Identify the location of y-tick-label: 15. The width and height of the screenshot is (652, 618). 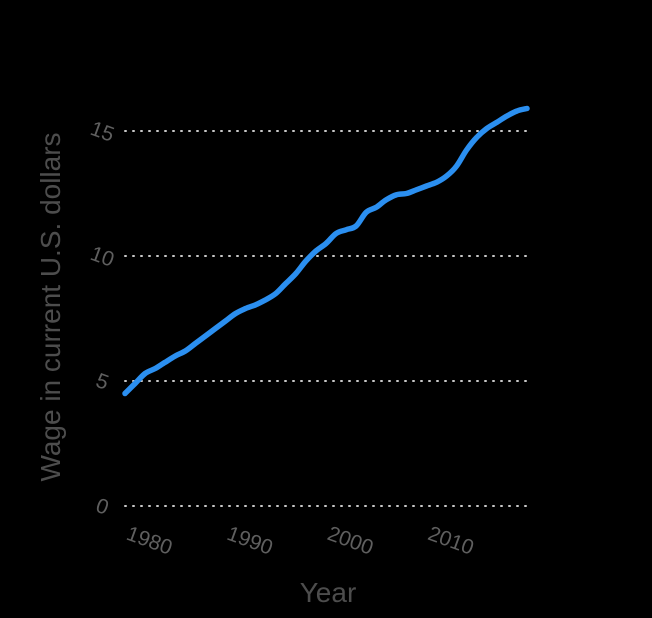
(102, 132).